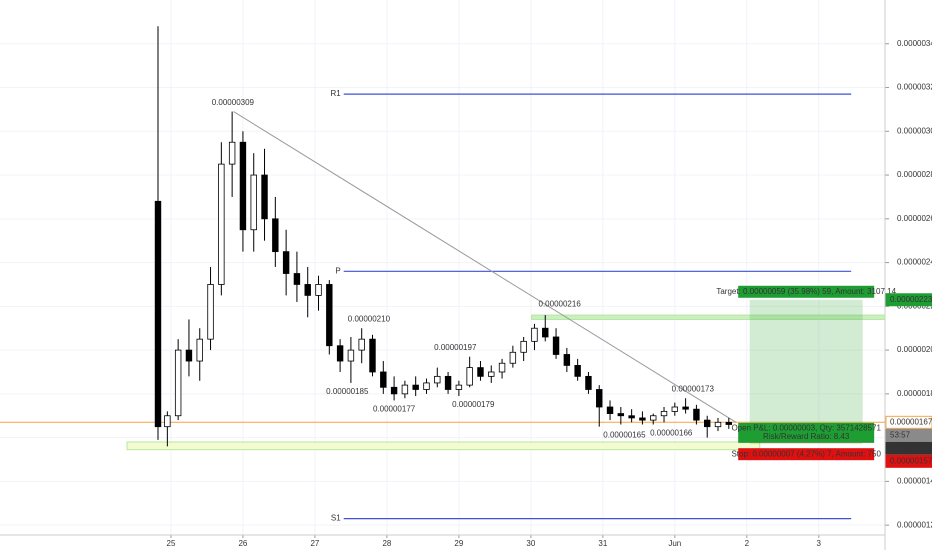  What do you see at coordinates (693, 389) in the screenshot?
I see `price-annotation: 0.00000173` at bounding box center [693, 389].